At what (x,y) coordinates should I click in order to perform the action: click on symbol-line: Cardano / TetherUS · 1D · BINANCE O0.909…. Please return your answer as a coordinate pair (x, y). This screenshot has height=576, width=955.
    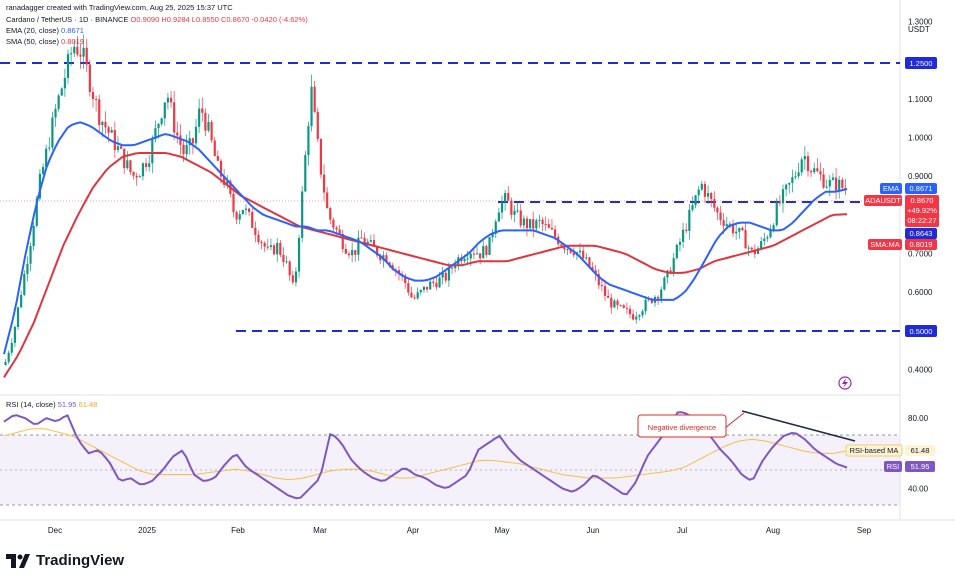
    Looking at the image, I should click on (157, 19).